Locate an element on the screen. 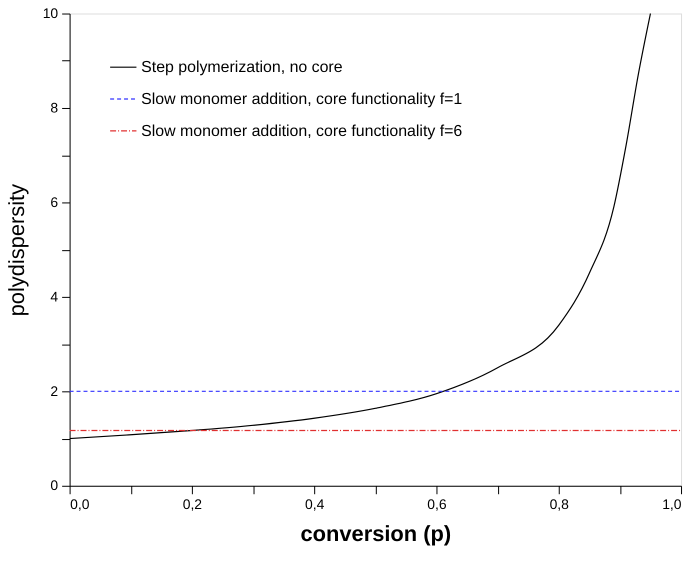  y-tick-label: 2 is located at coordinates (54, 390).